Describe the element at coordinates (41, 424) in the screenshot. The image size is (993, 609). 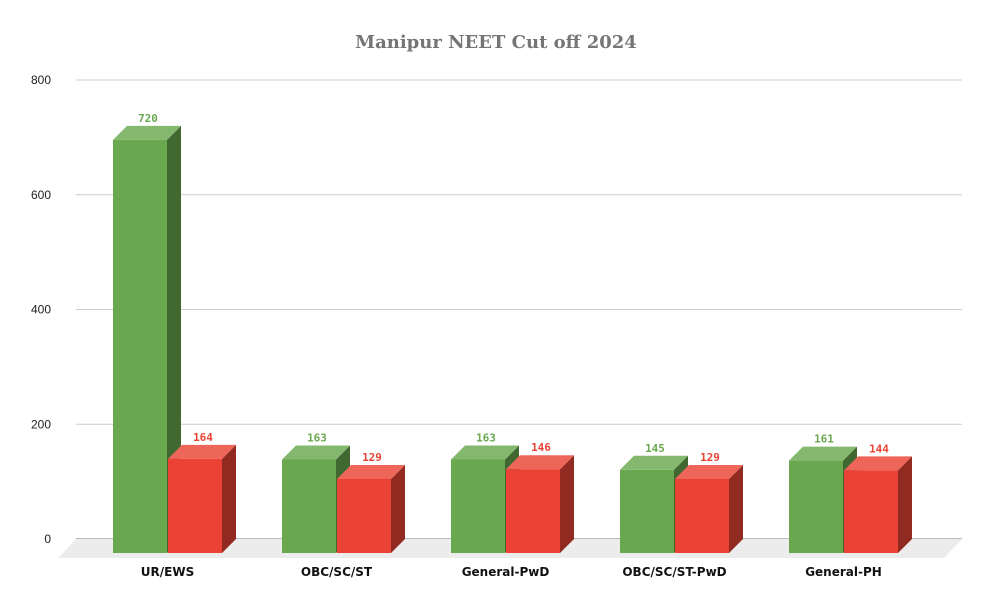
I see `y-tick-label: 200` at that location.